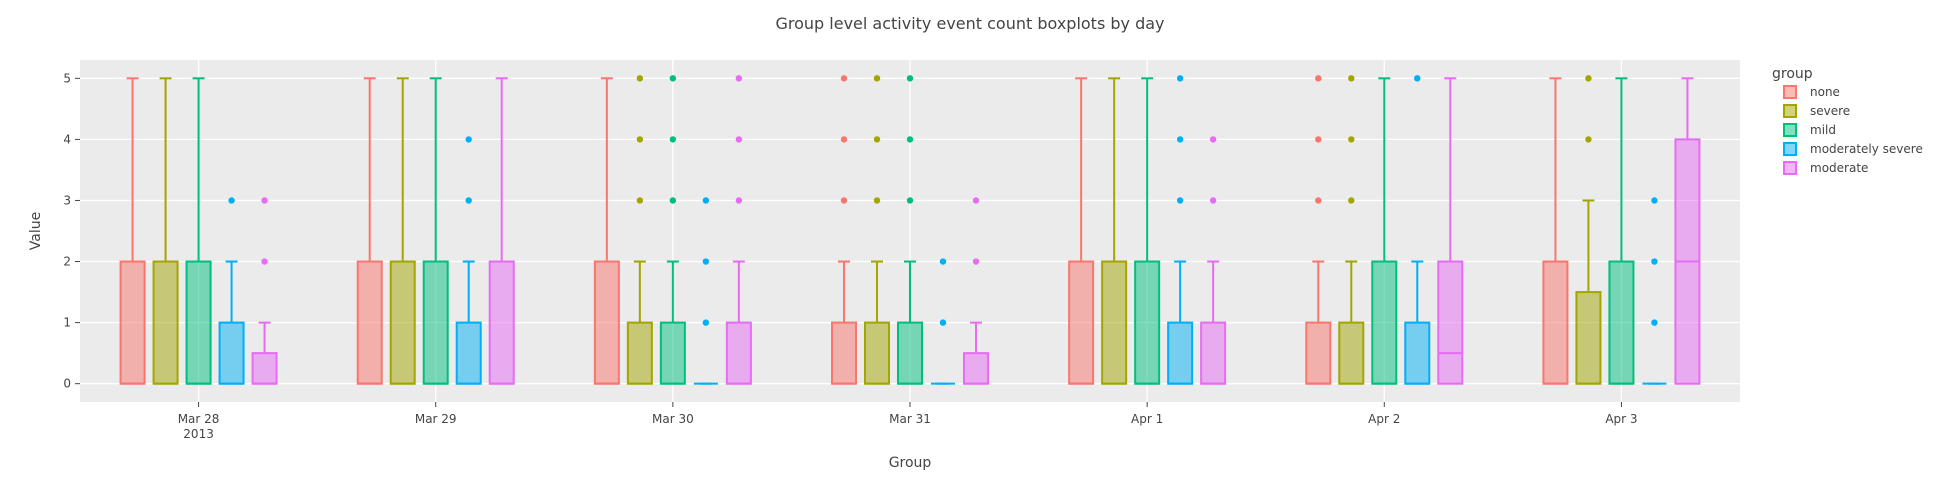 The image size is (1940, 482). Describe the element at coordinates (1384, 419) in the screenshot. I see `x-tick-label: Apr 2` at that location.